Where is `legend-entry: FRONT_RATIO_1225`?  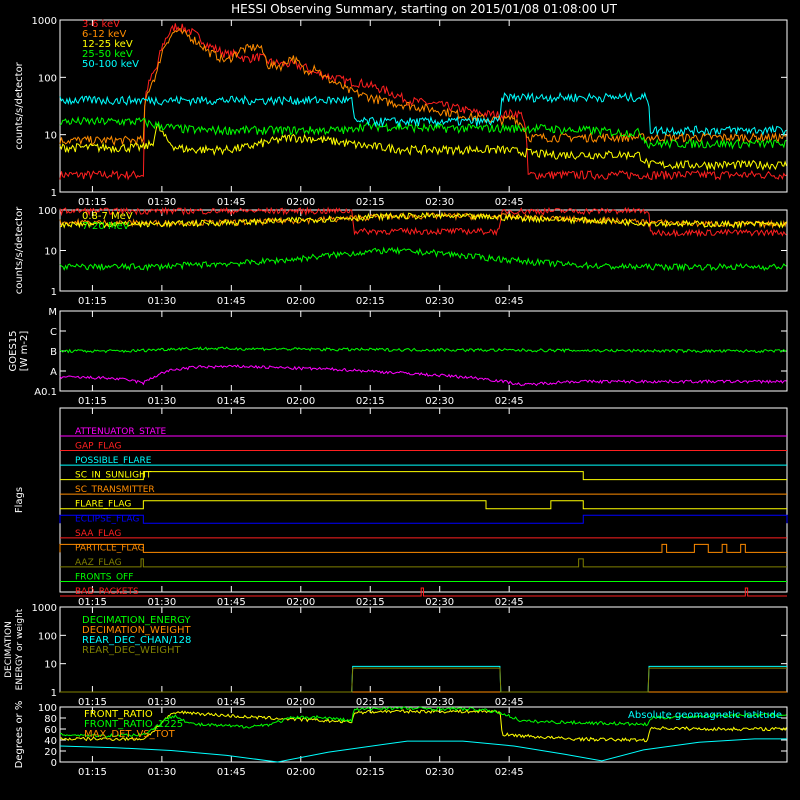 legend-entry: FRONT_RATIO_1225 is located at coordinates (133, 724).